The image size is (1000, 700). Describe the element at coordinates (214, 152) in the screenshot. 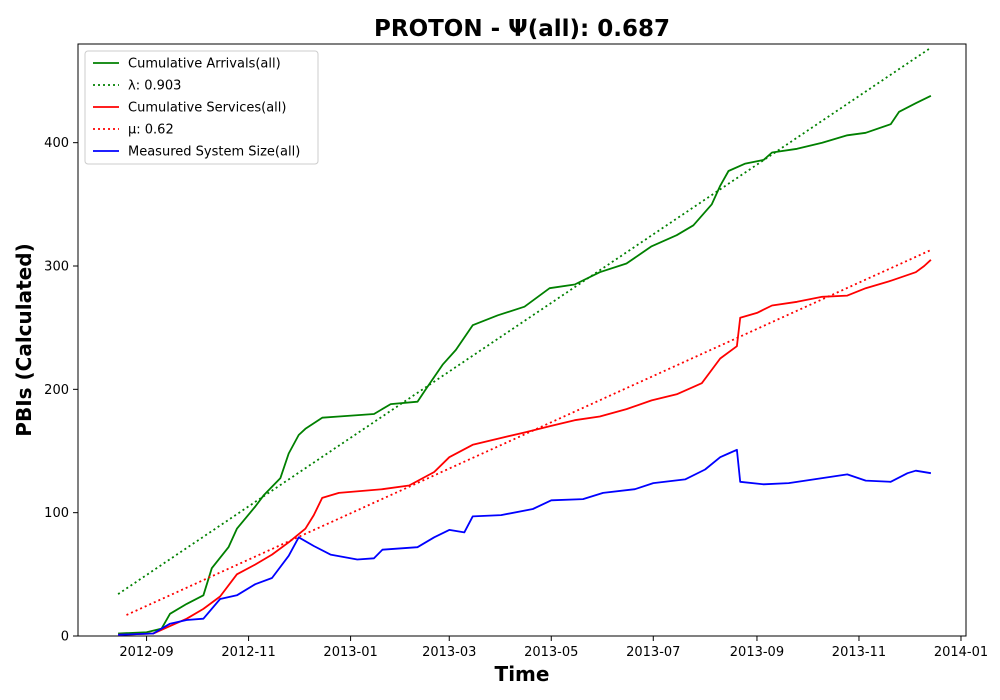

I see `legend-label-4: Measured System Size(all)` at that location.